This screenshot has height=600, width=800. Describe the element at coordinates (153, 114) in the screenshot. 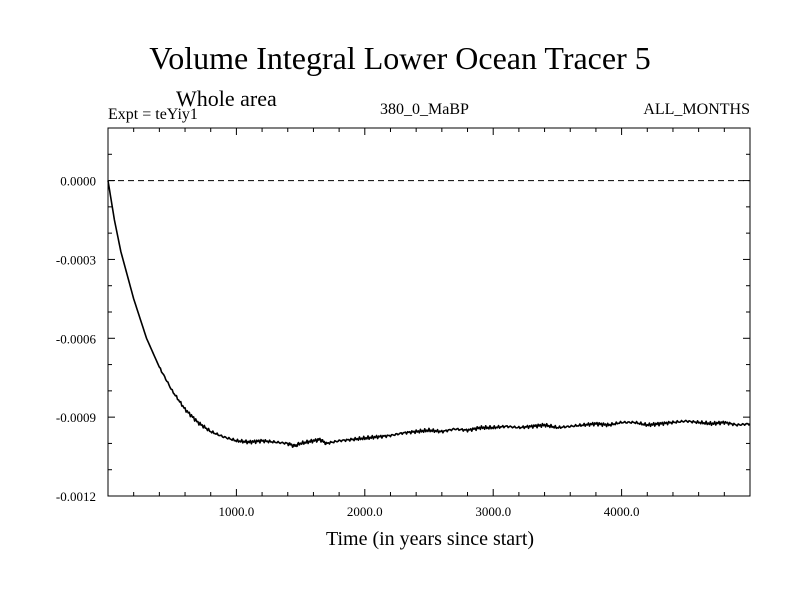

I see `experiment-label: Expt = teYiy1` at that location.